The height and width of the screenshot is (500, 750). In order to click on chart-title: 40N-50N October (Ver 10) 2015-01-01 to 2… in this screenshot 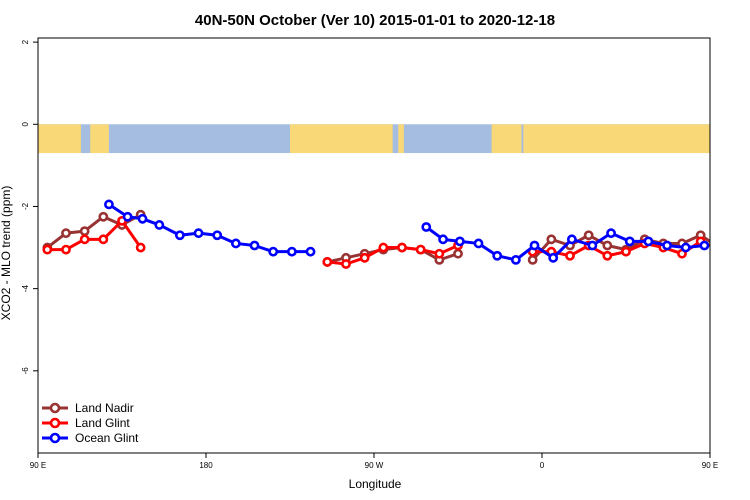, I will do `click(375, 20)`.